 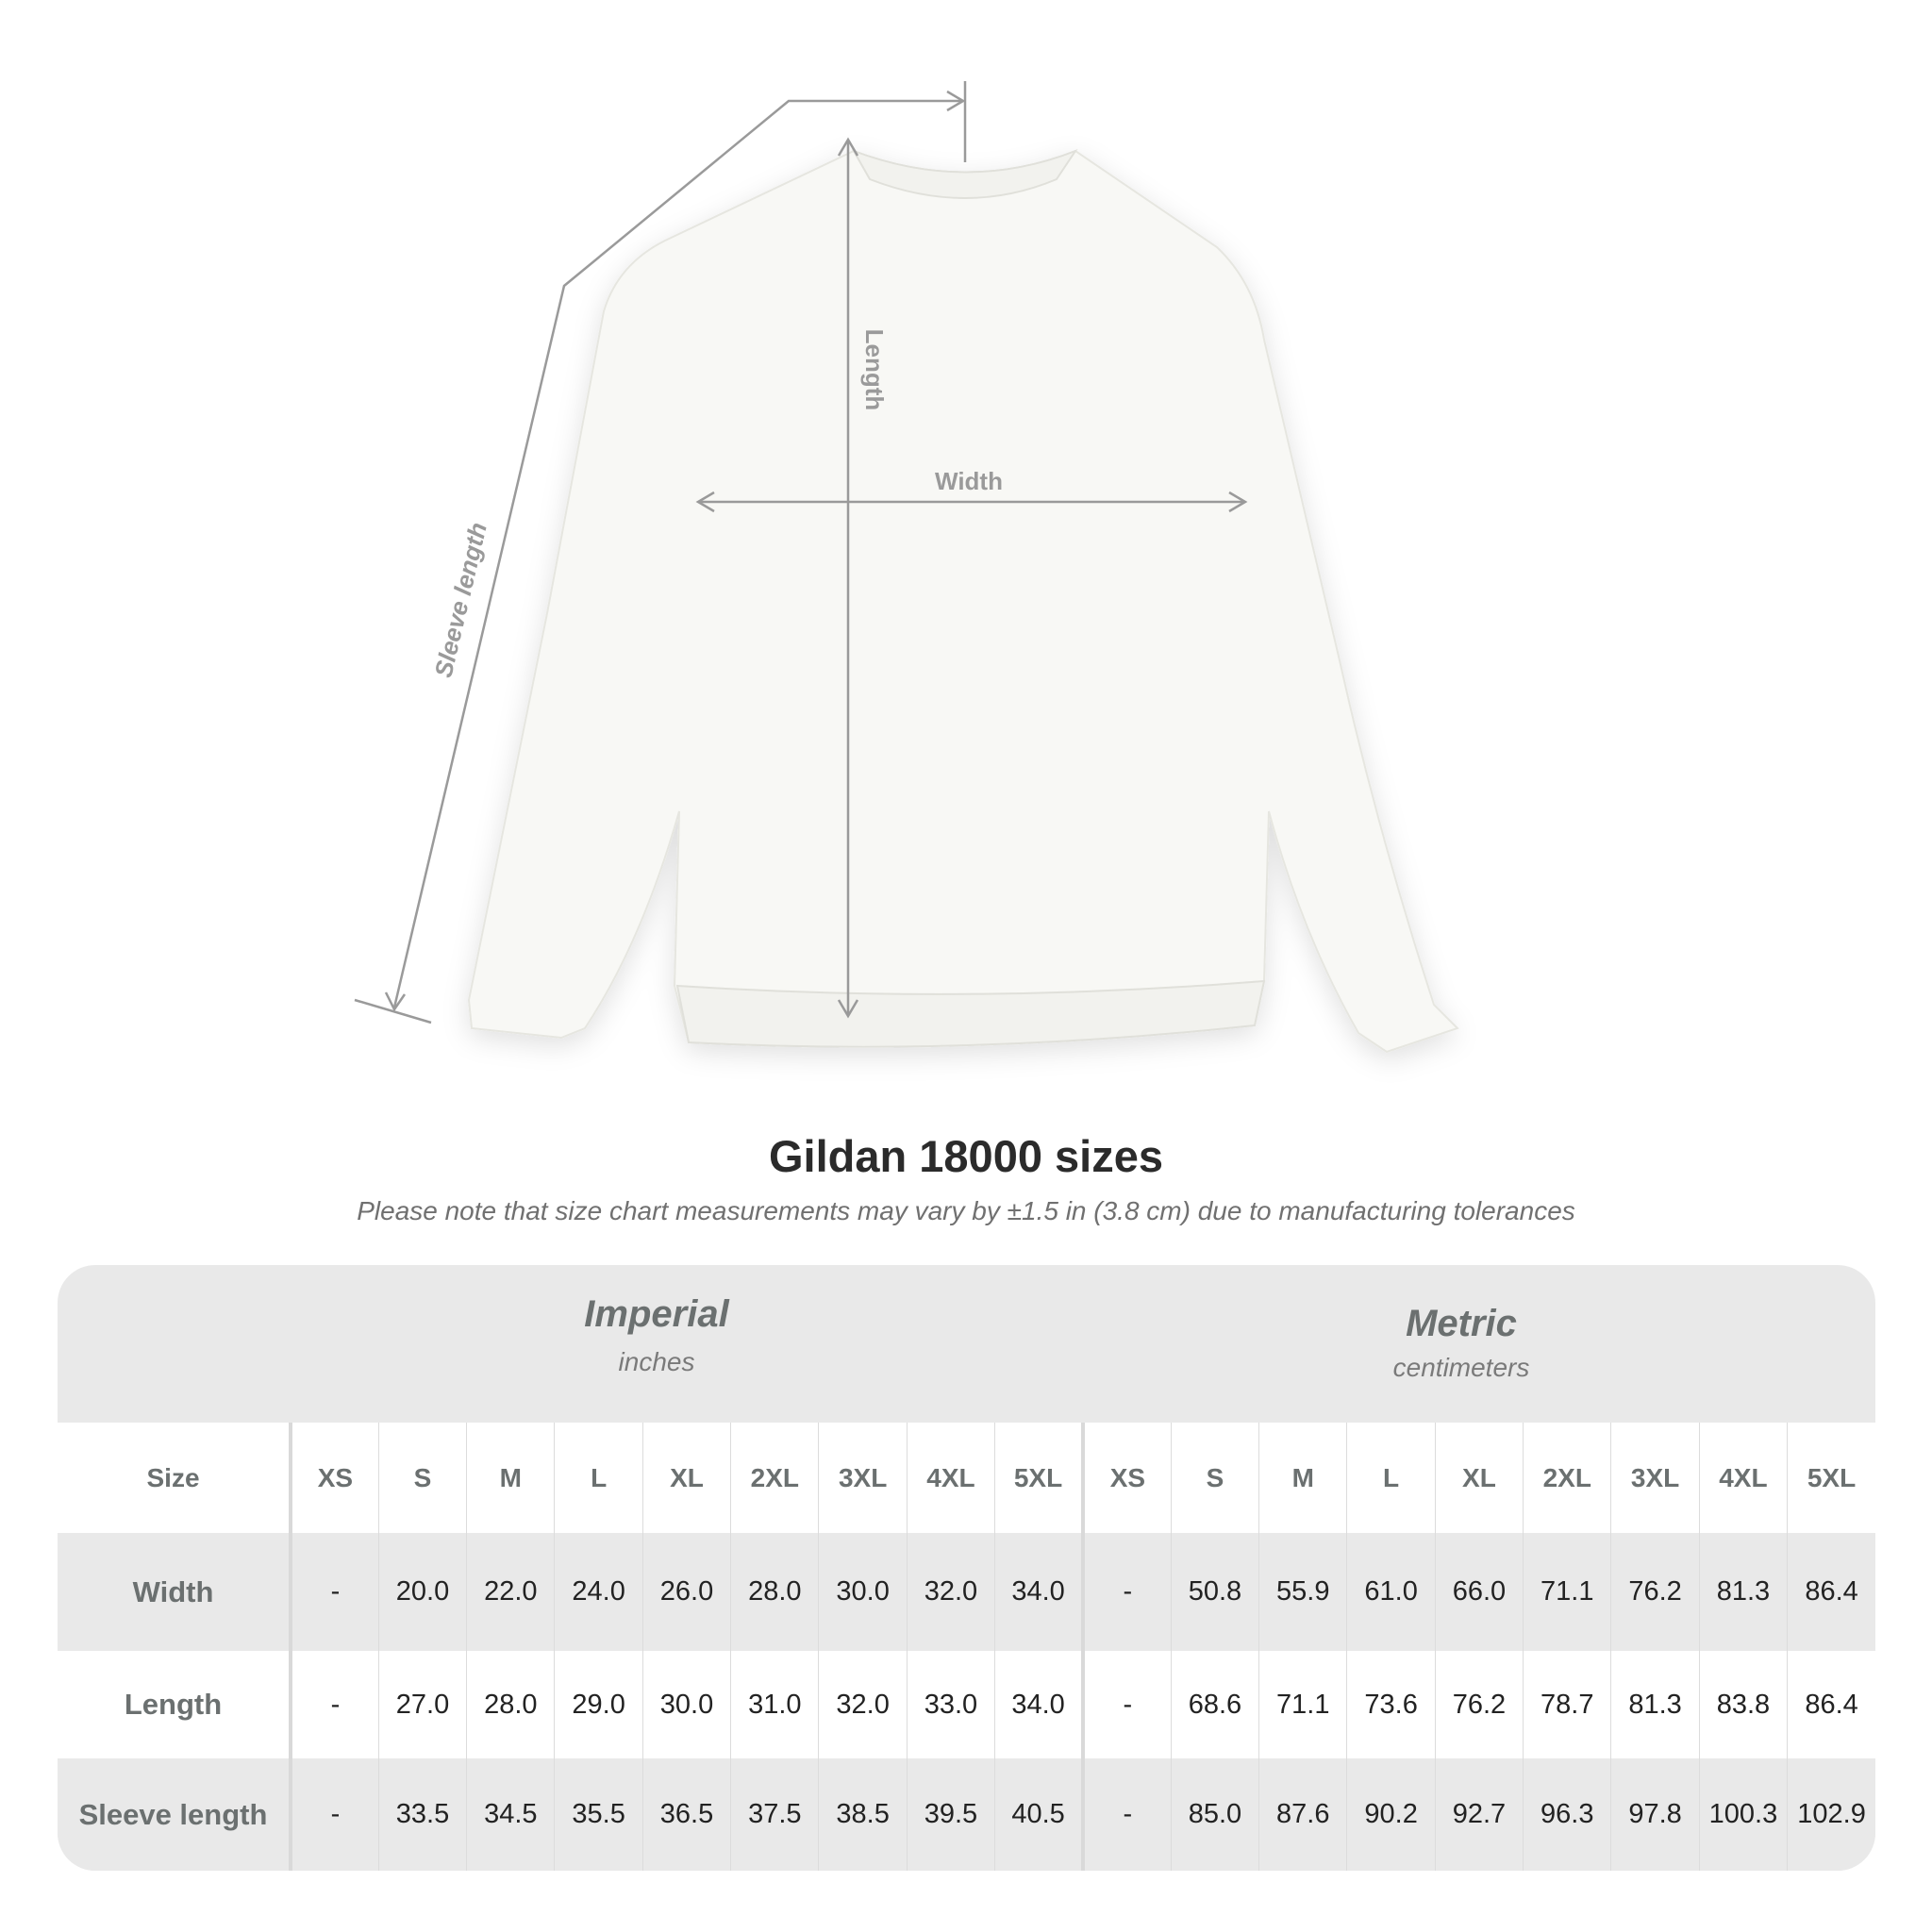 What do you see at coordinates (951, 1478) in the screenshot?
I see `size-header-imperial: 4XL` at bounding box center [951, 1478].